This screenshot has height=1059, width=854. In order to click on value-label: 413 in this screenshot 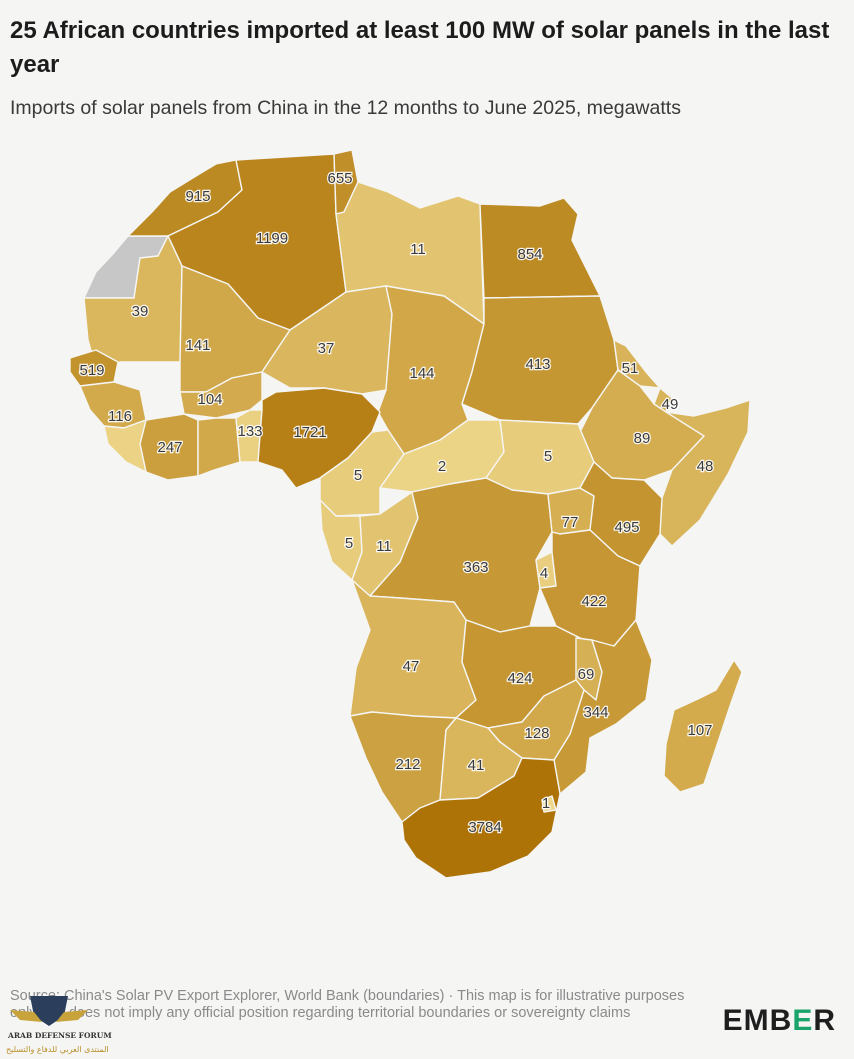, I will do `click(537, 364)`.